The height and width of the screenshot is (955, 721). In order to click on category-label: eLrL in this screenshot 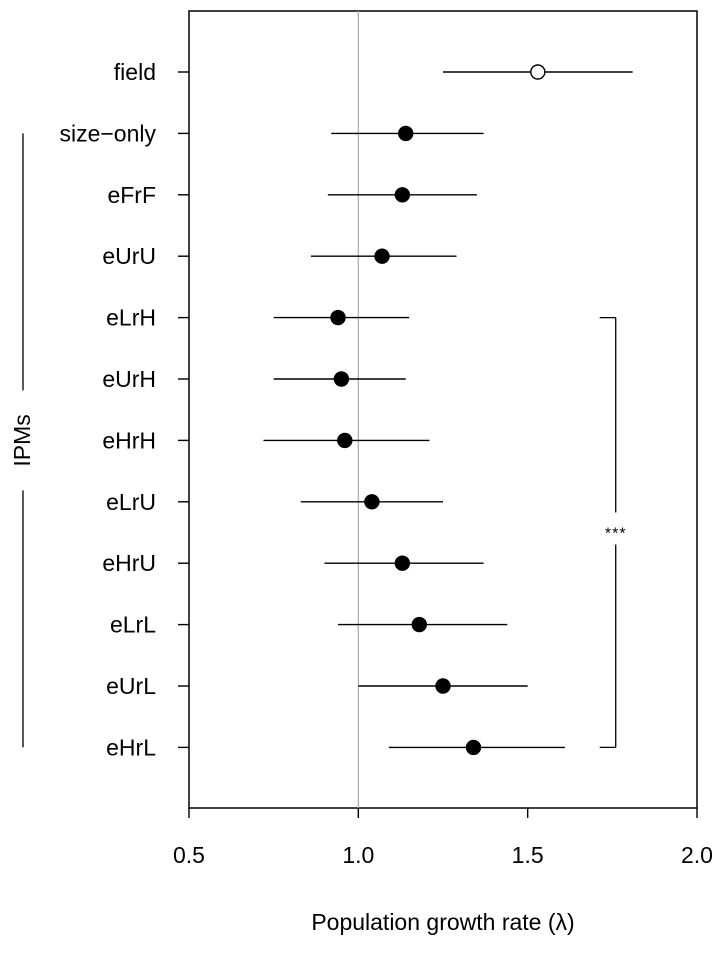, I will do `click(133, 625)`.